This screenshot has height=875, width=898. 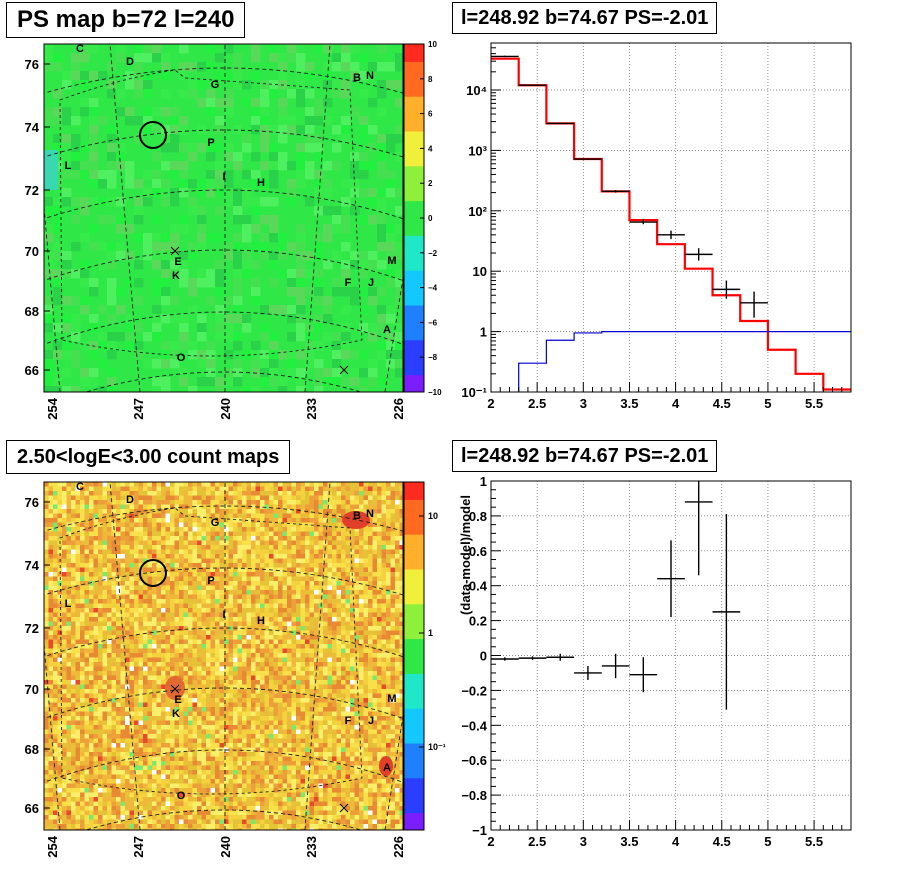 I want to click on spectrum-x-tick-label: 4, so click(x=676, y=403).